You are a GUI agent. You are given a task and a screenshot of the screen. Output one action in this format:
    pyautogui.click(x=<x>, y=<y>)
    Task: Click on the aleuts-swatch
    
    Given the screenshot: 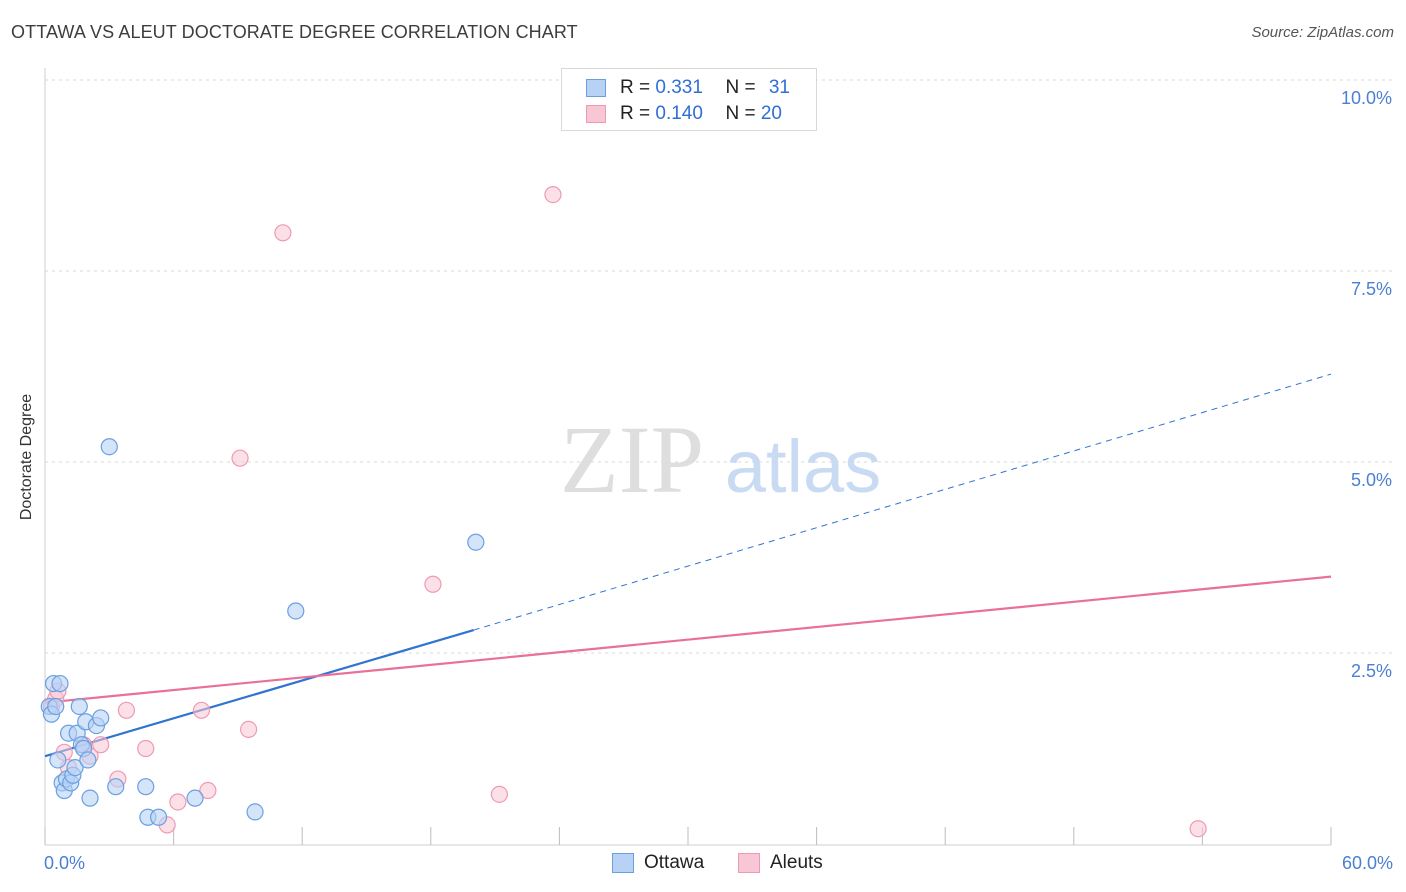 What is the action you would take?
    pyautogui.click(x=596, y=114)
    